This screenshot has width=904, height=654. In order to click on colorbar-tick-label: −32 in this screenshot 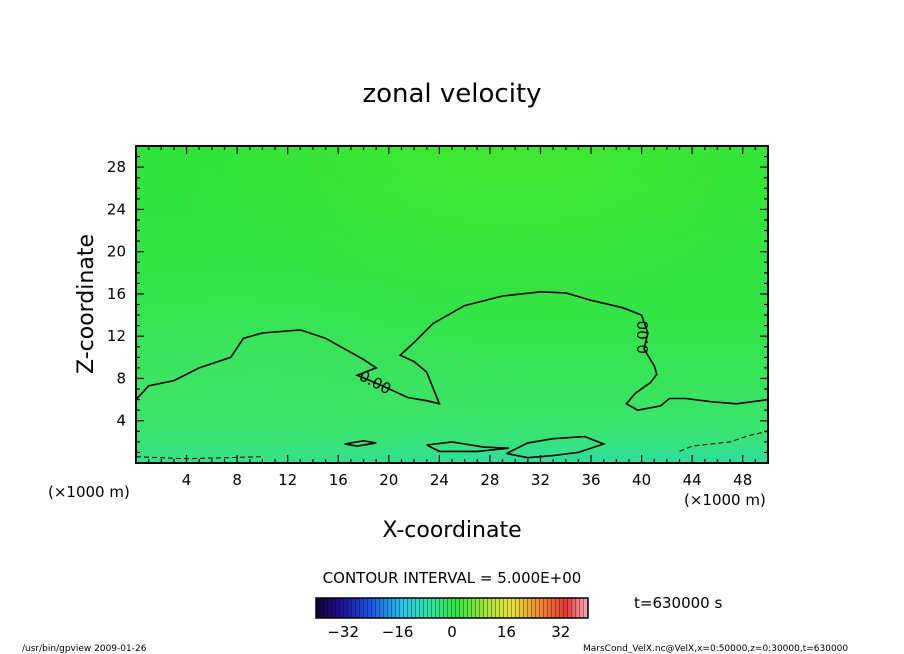, I will do `click(343, 632)`.